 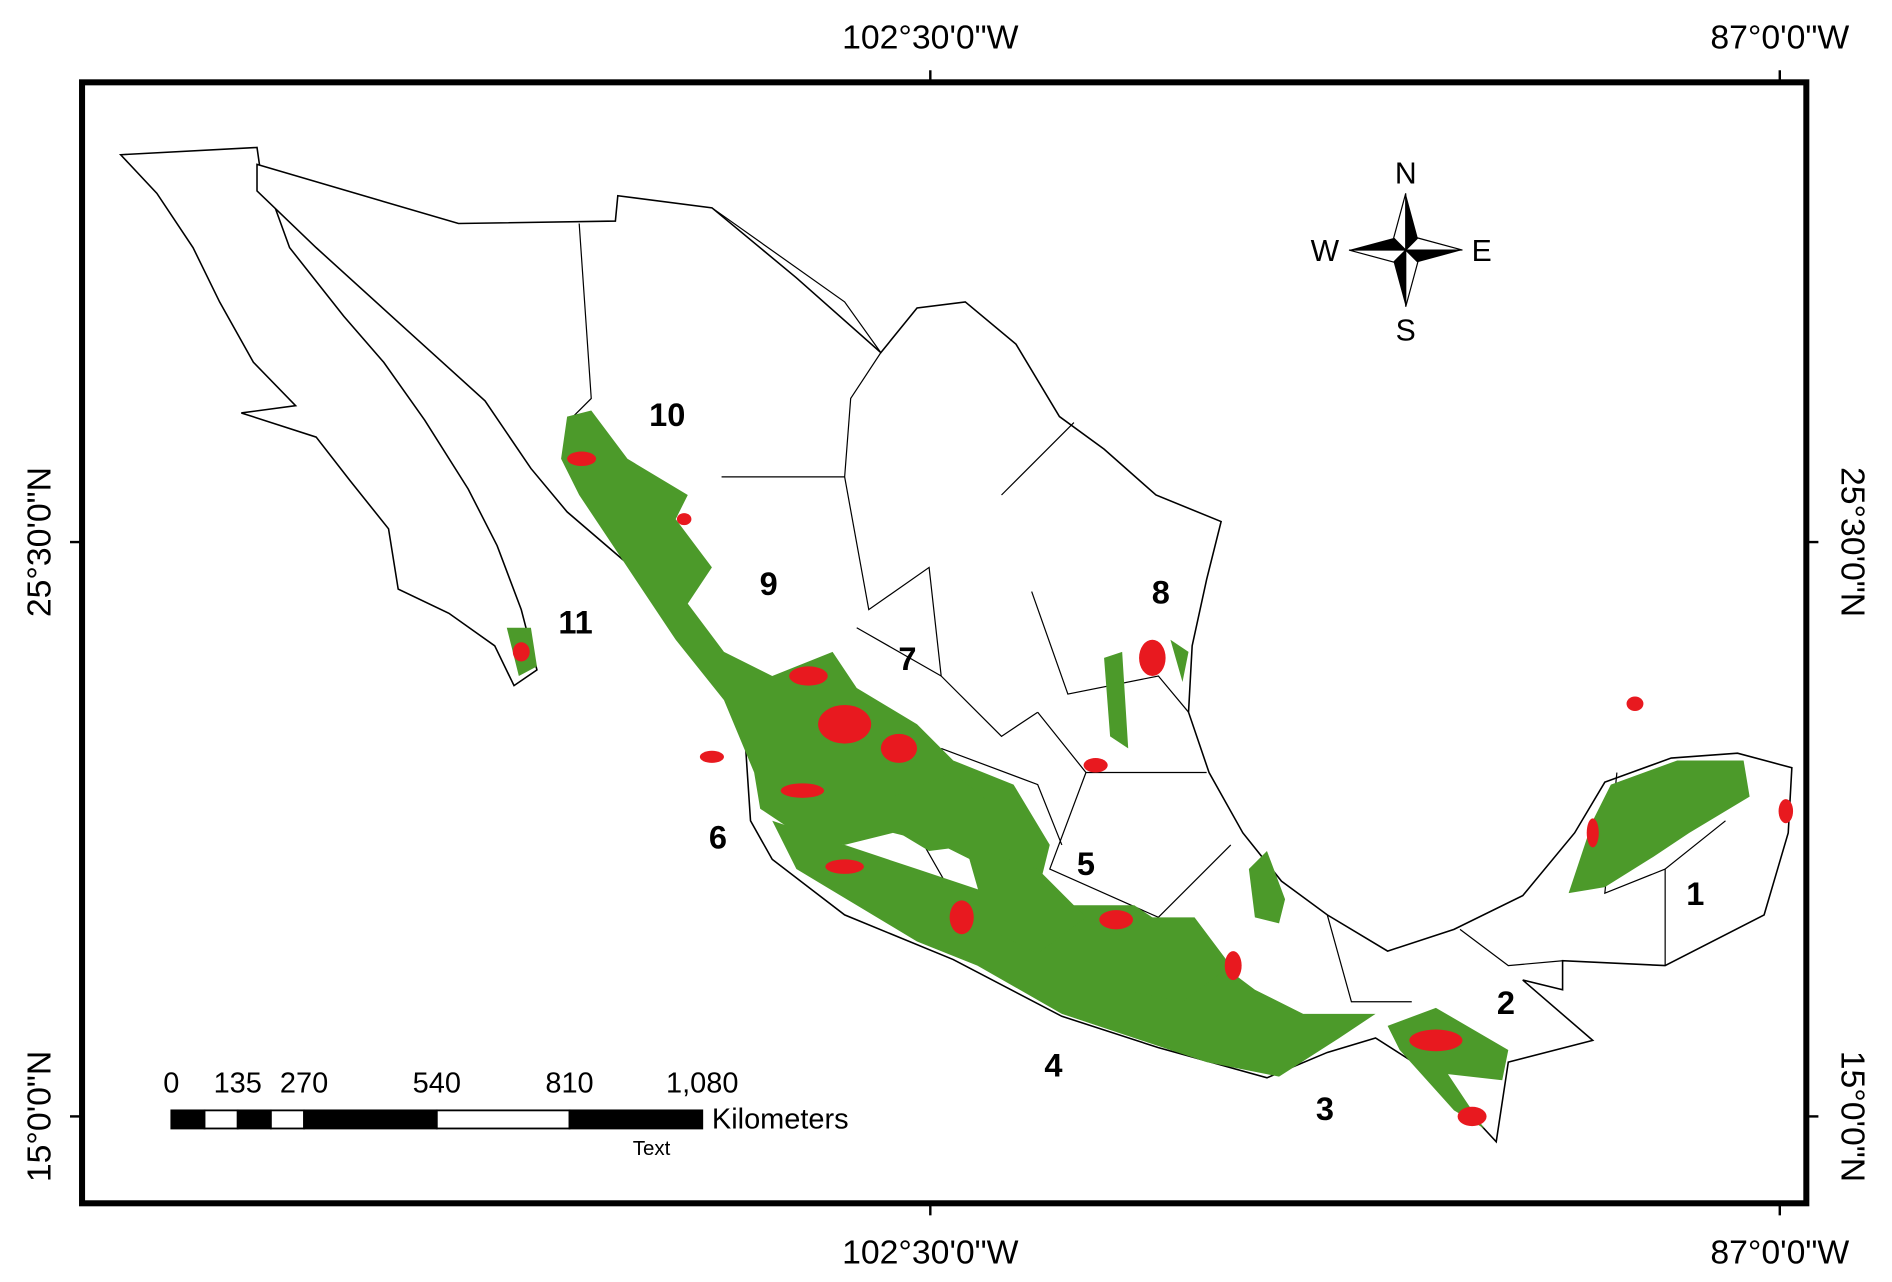 What do you see at coordinates (328, 416) in the screenshot?
I see `baja-peninsula` at bounding box center [328, 416].